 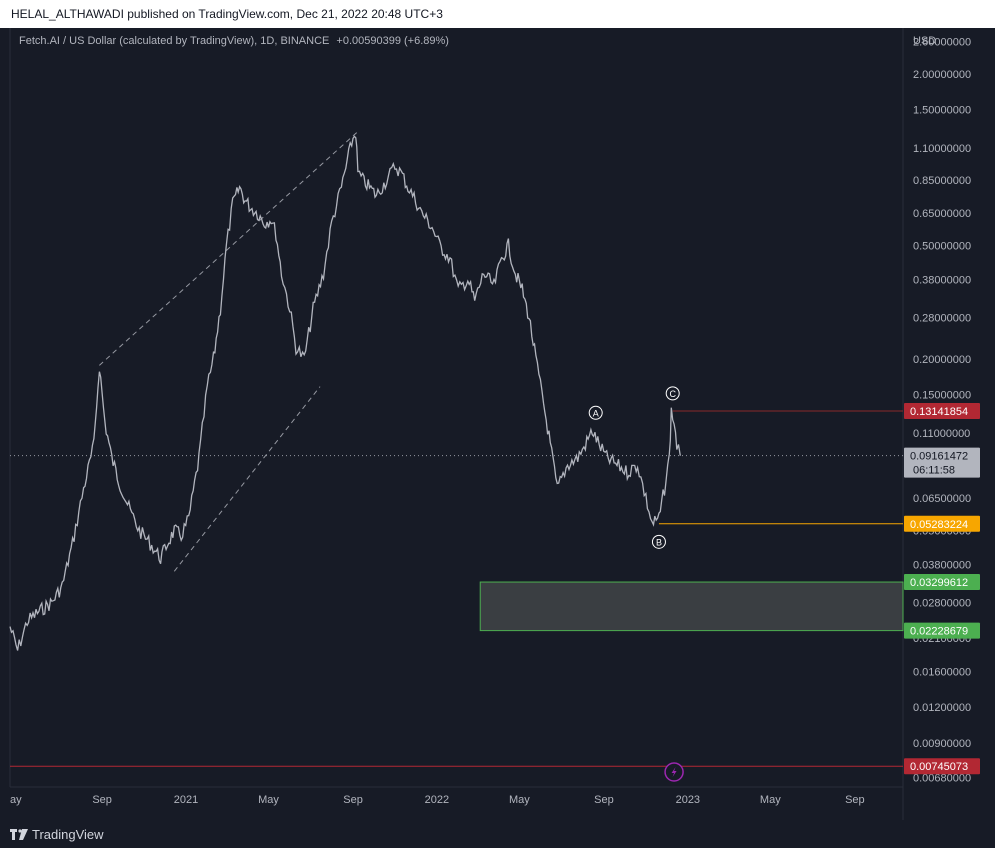 What do you see at coordinates (924, 41) in the screenshot?
I see `currency-label: USD` at bounding box center [924, 41].